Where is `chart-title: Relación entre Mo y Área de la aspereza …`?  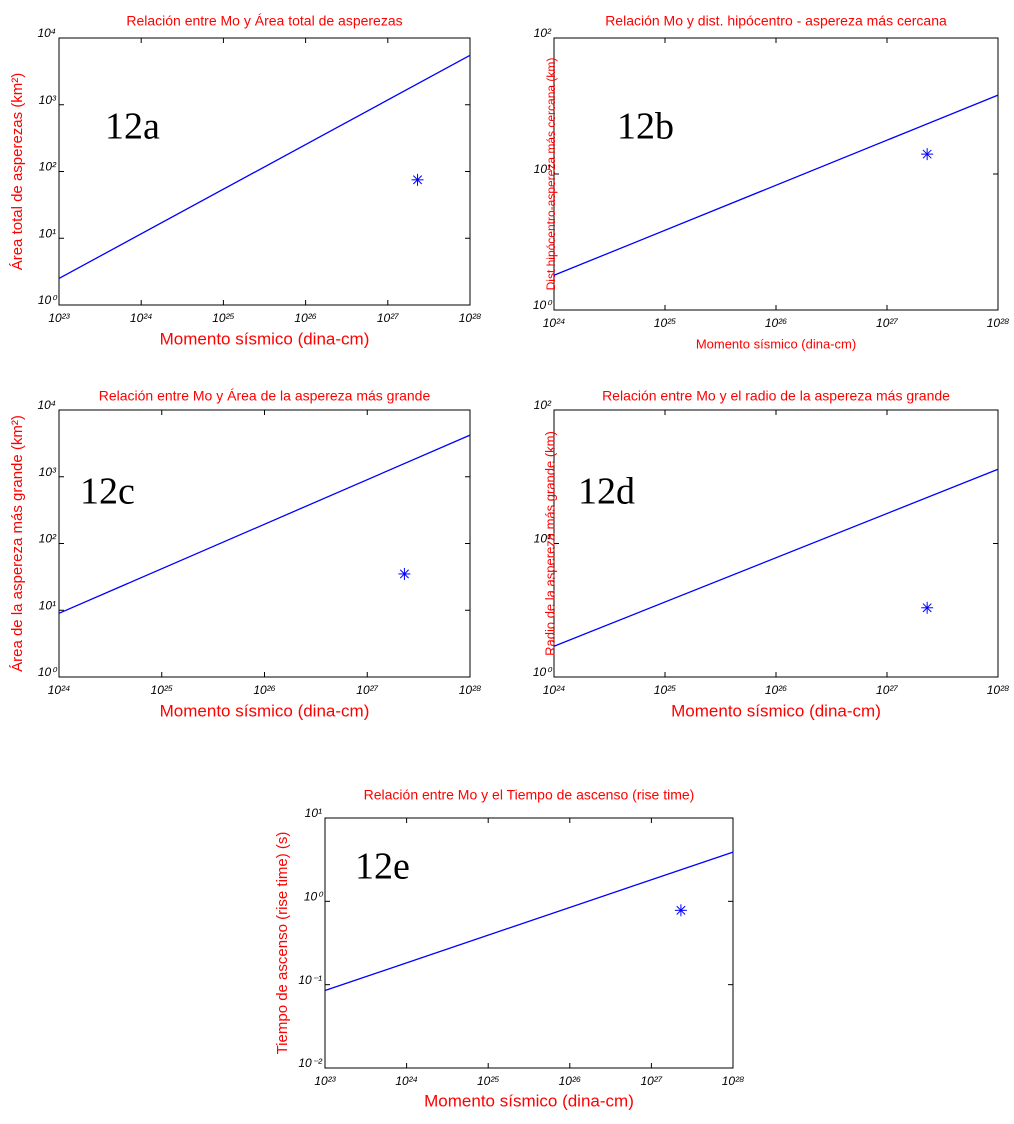 chart-title: Relación entre Mo y Área de la aspereza … is located at coordinates (265, 396).